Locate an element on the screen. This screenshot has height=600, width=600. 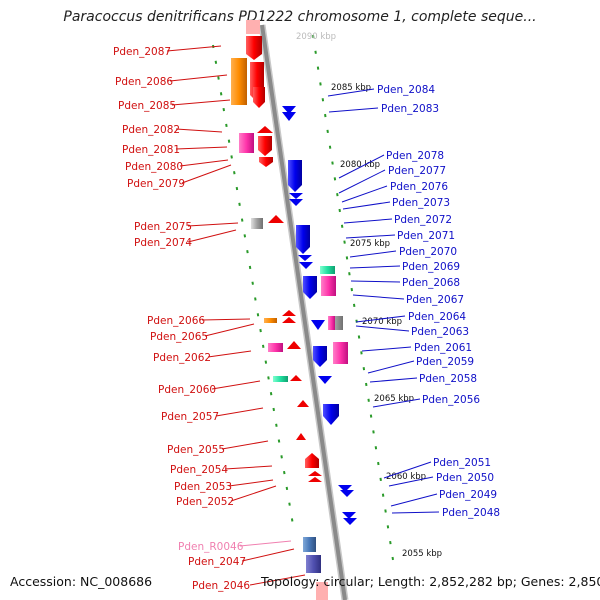
gene-label-left: Pden_2065 is located at coordinates (179, 337).